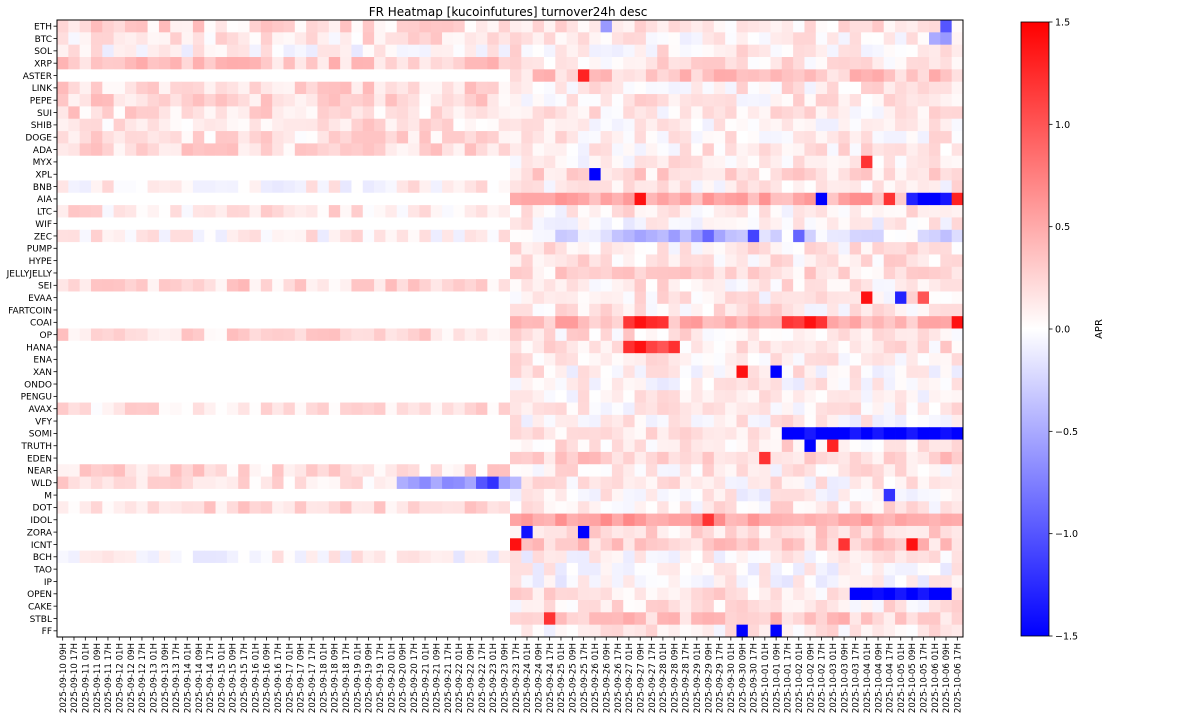  What do you see at coordinates (41, 484) in the screenshot?
I see `row-label: WLD` at bounding box center [41, 484].